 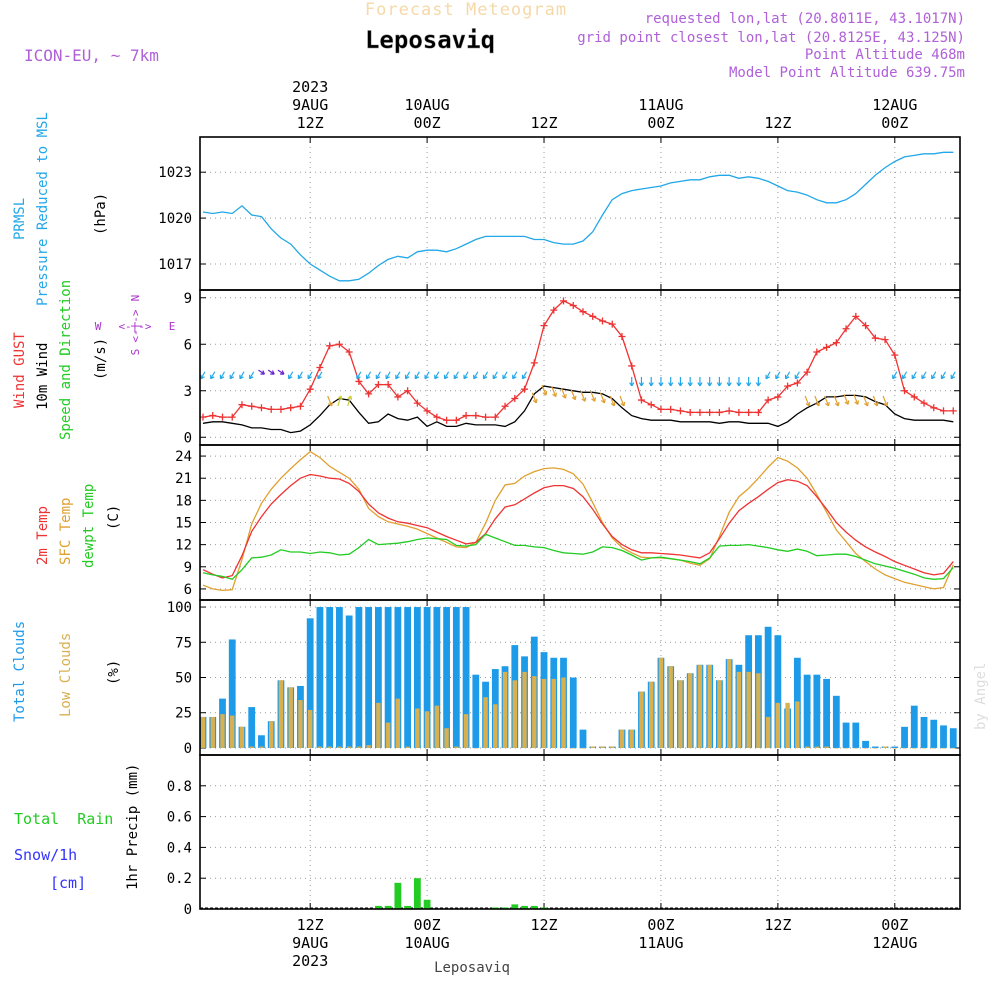 What do you see at coordinates (63, 819) in the screenshot?
I see `legend-total-rain: Total Rain` at bounding box center [63, 819].